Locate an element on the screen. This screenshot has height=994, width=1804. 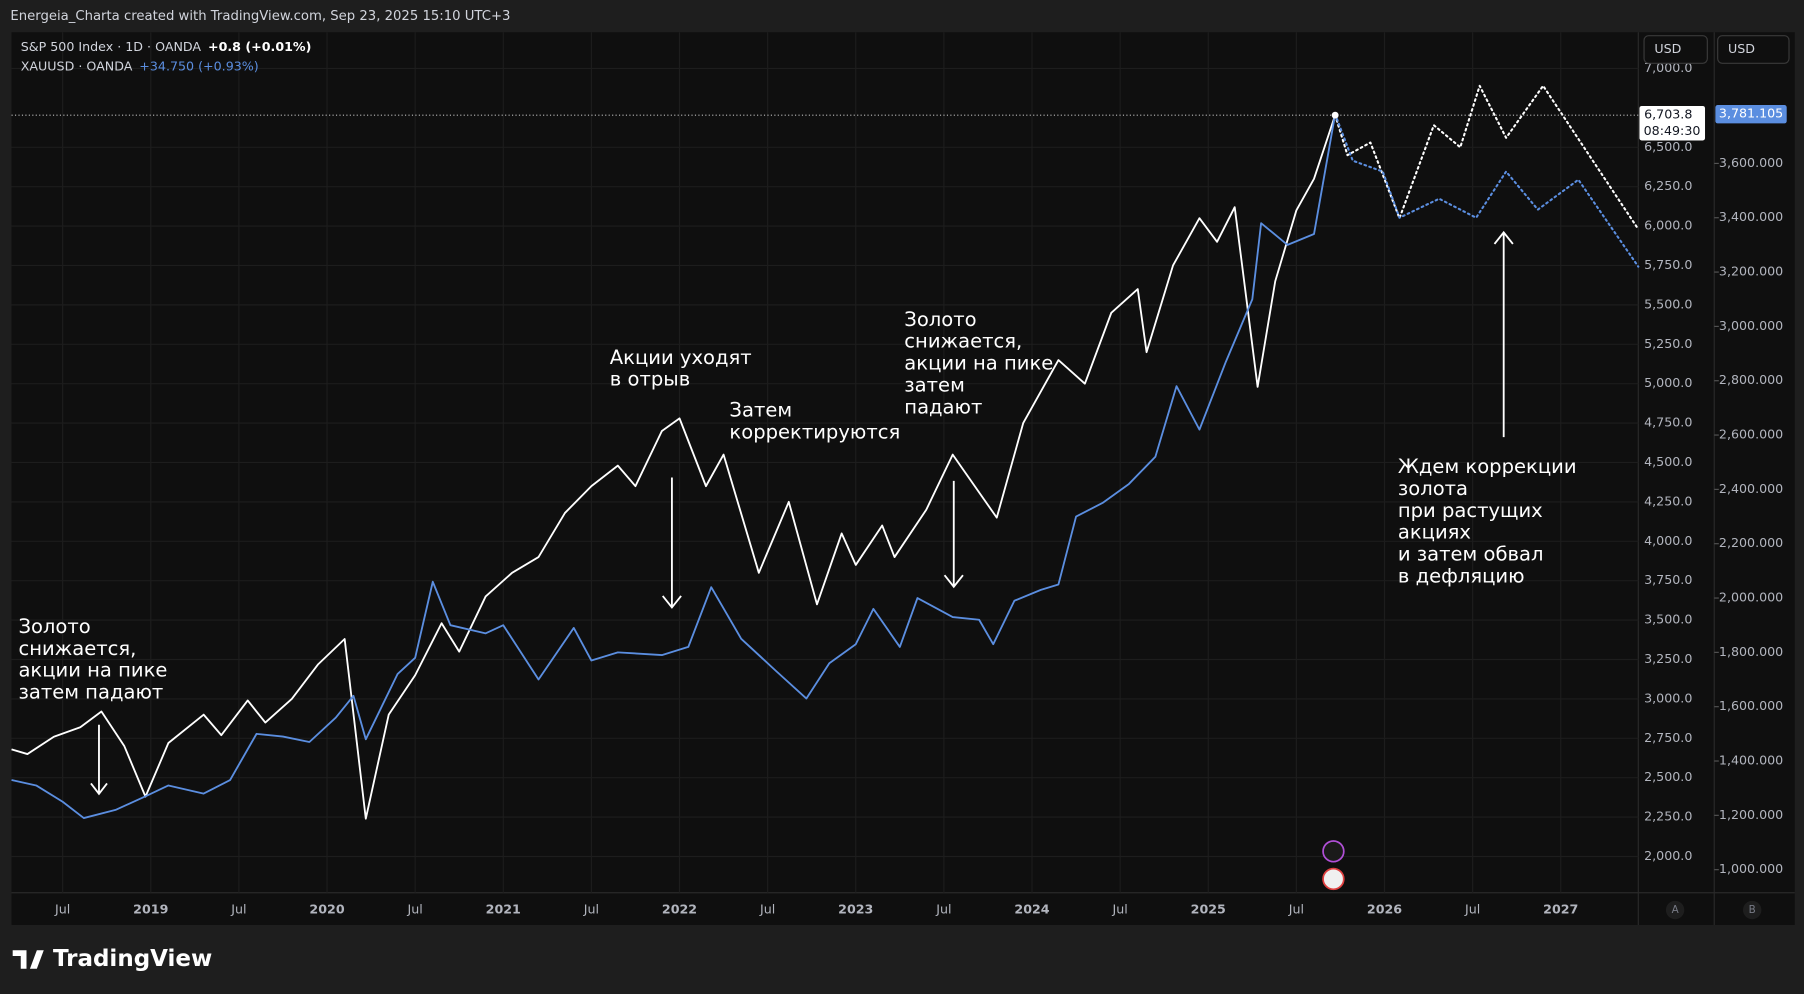
y2-tick-label: 2,200.000 is located at coordinates (1751, 542).